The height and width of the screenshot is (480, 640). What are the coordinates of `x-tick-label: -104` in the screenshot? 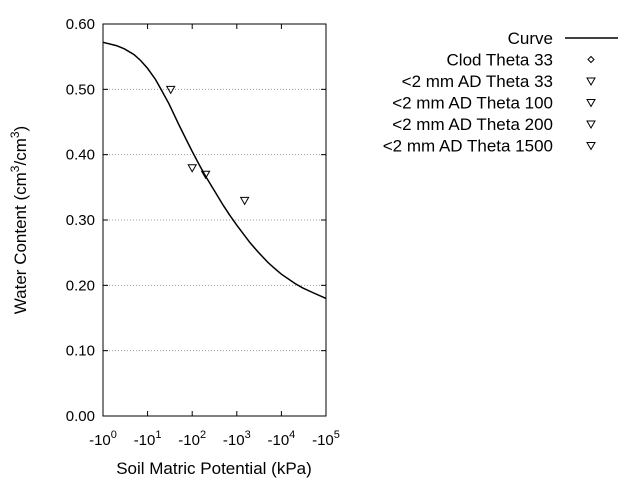 It's located at (281, 439).